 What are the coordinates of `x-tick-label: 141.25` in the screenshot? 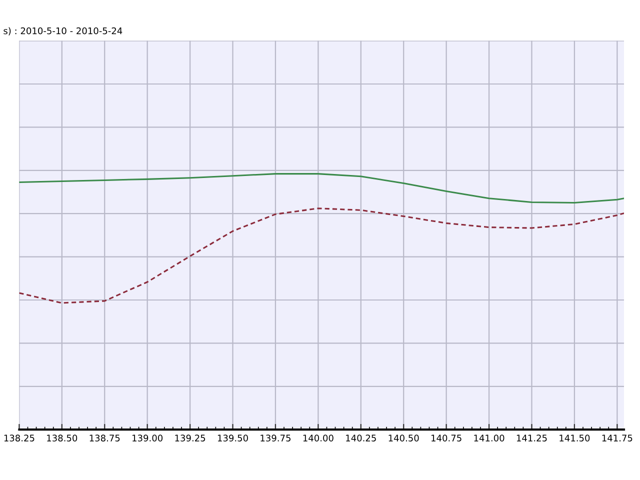 It's located at (531, 438).